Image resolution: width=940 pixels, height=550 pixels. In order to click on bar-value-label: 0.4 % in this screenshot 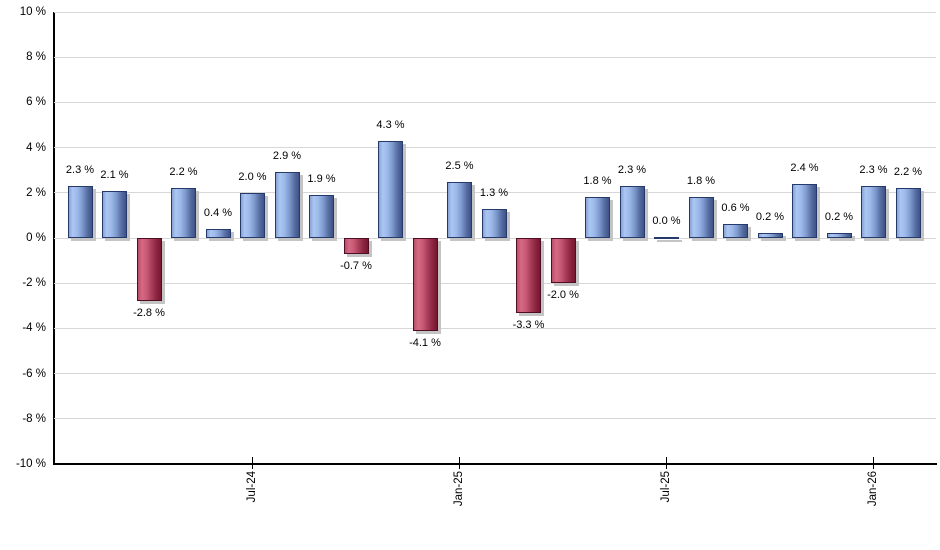, I will do `click(218, 212)`.